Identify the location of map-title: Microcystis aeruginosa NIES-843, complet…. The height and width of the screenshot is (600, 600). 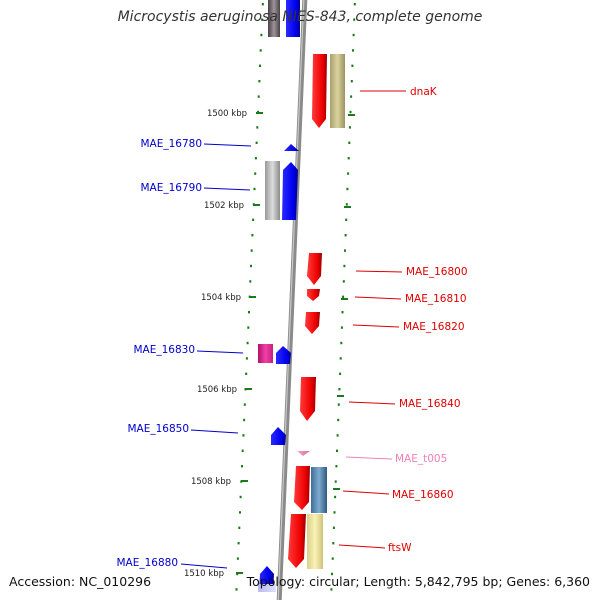
(300, 17).